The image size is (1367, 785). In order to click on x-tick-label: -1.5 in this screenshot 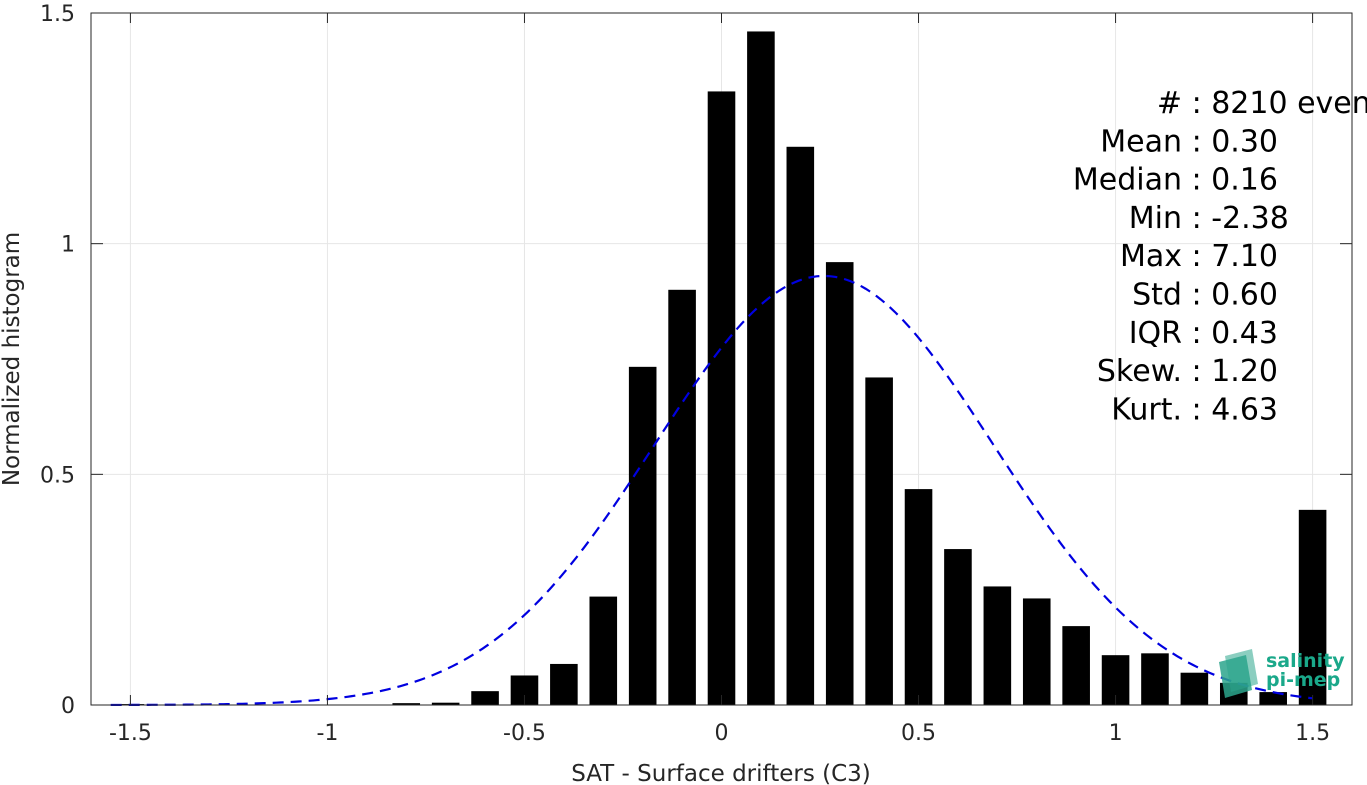, I will do `click(130, 733)`.